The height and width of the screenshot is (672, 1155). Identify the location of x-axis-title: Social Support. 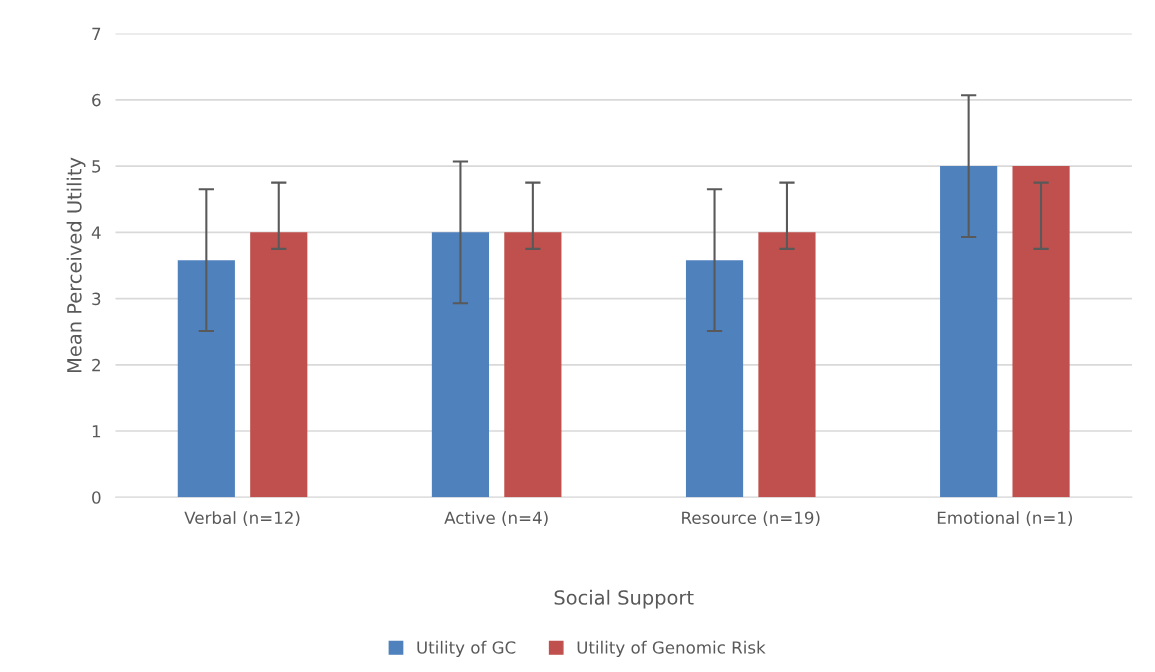
(624, 599).